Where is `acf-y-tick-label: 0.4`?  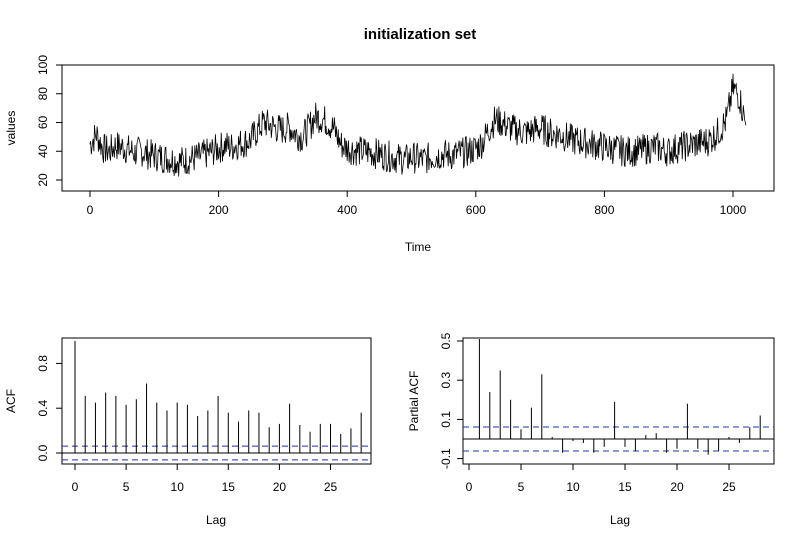 acf-y-tick-label: 0.4 is located at coordinates (43, 408).